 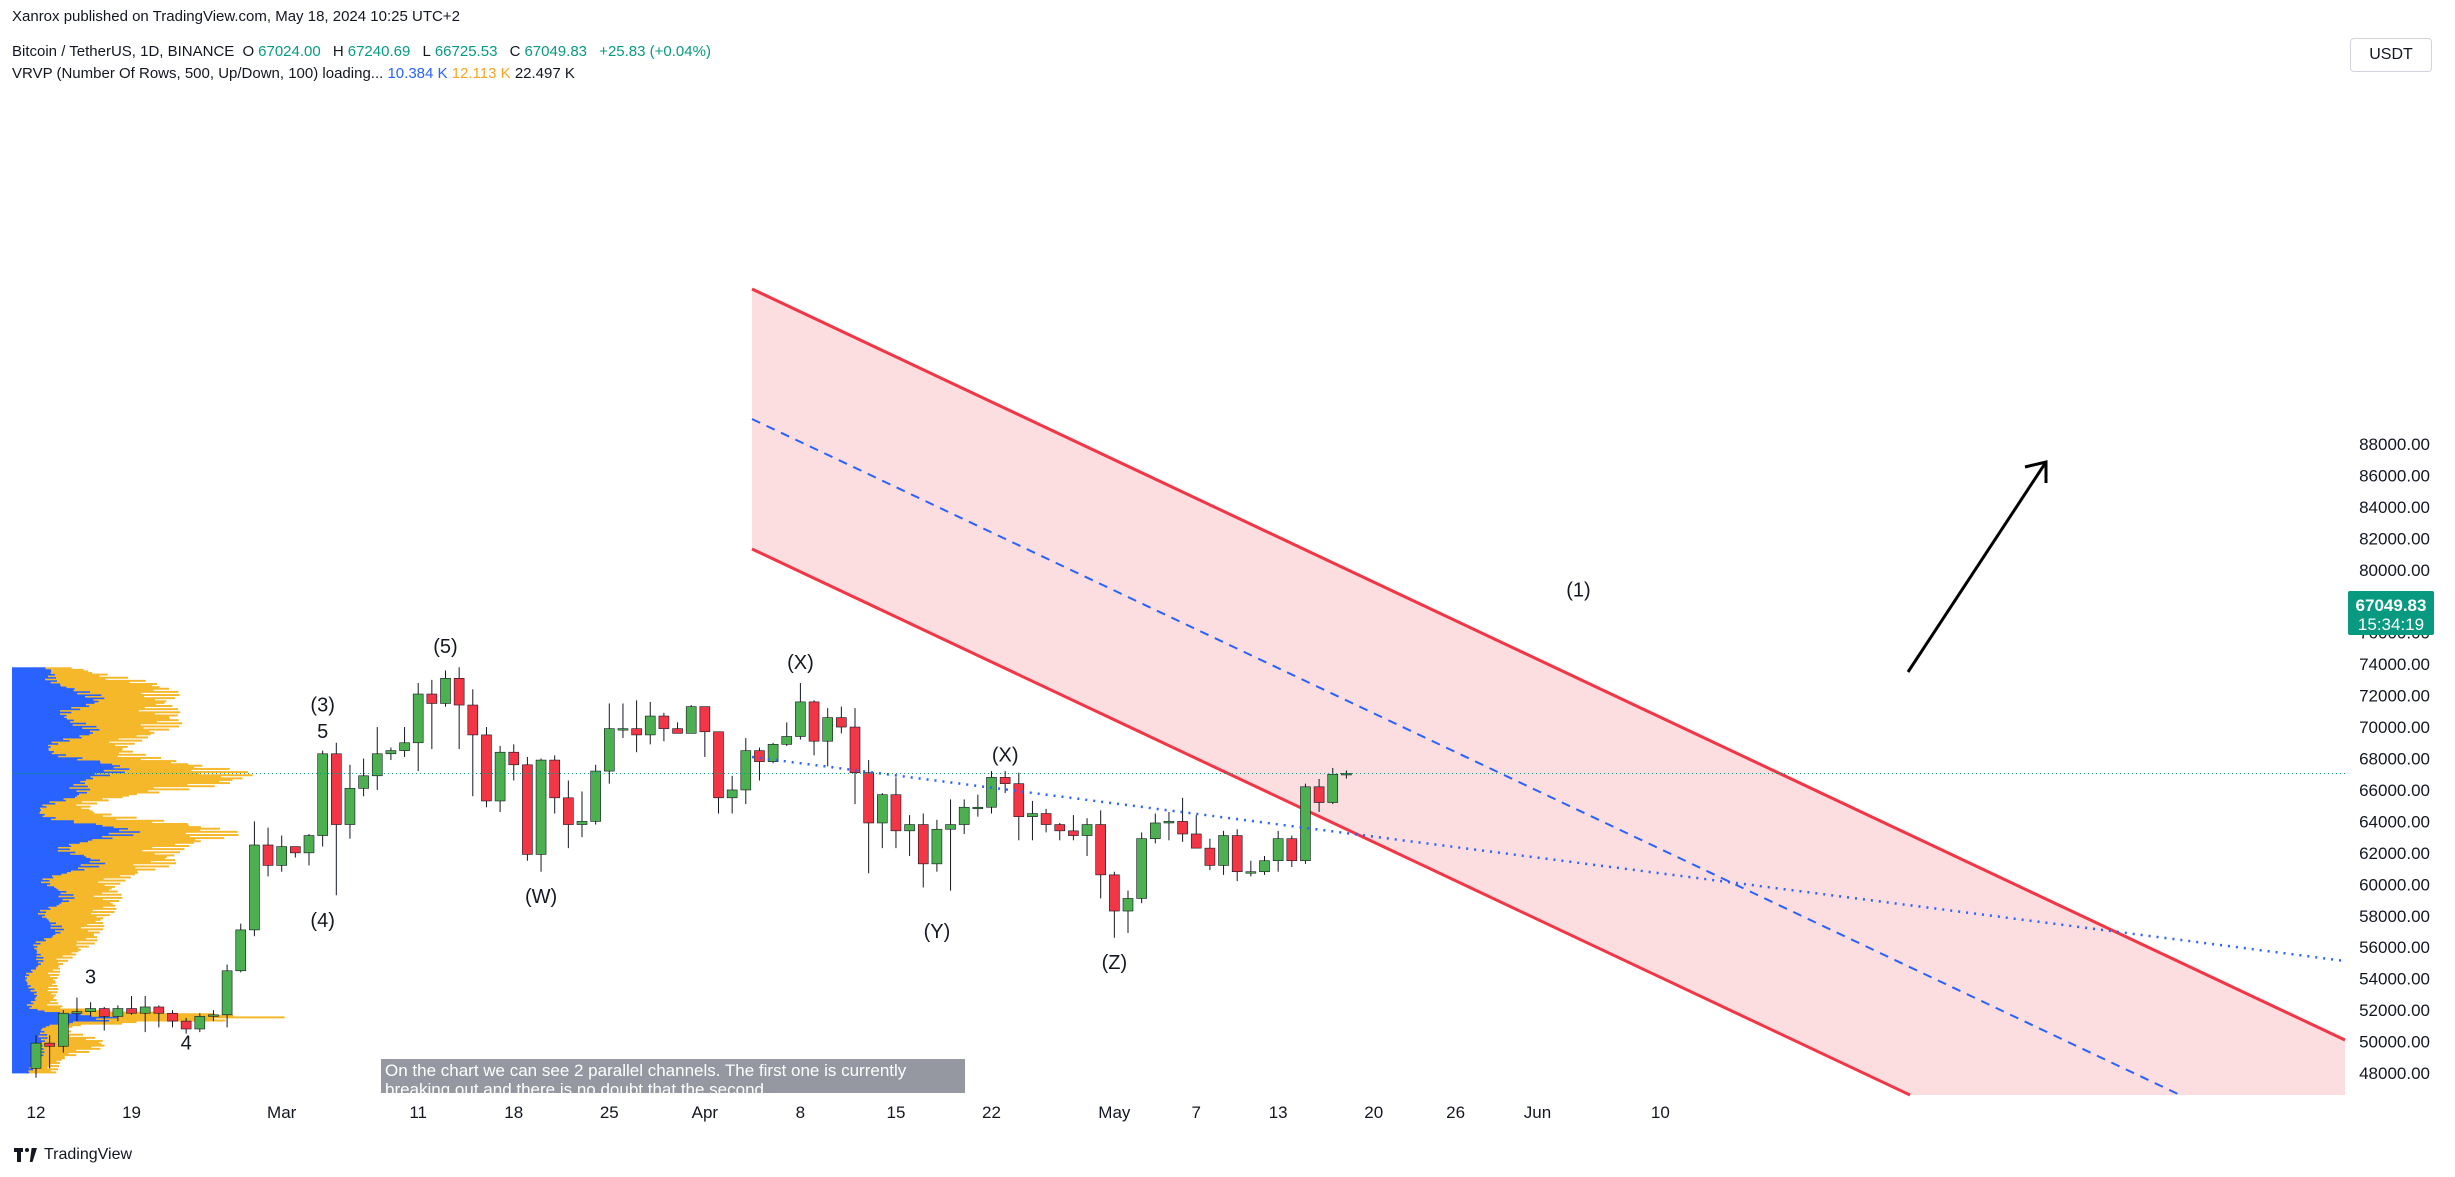 I want to click on price-tick-label: 72000.00, so click(x=2394, y=696).